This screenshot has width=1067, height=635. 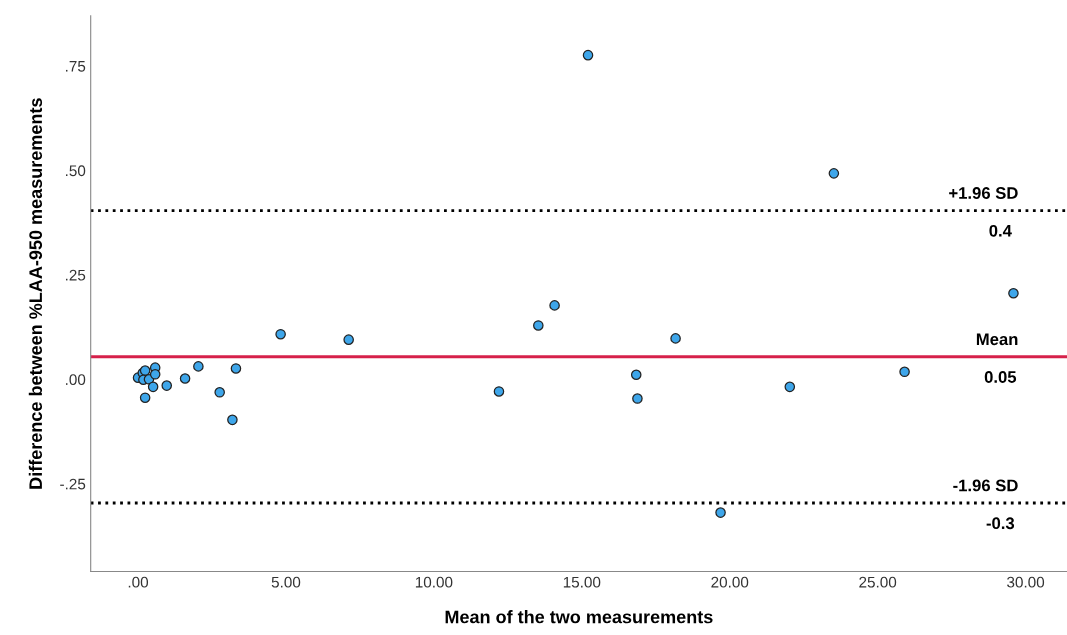 I want to click on x-tick-label: 30.00, so click(x=1026, y=582).